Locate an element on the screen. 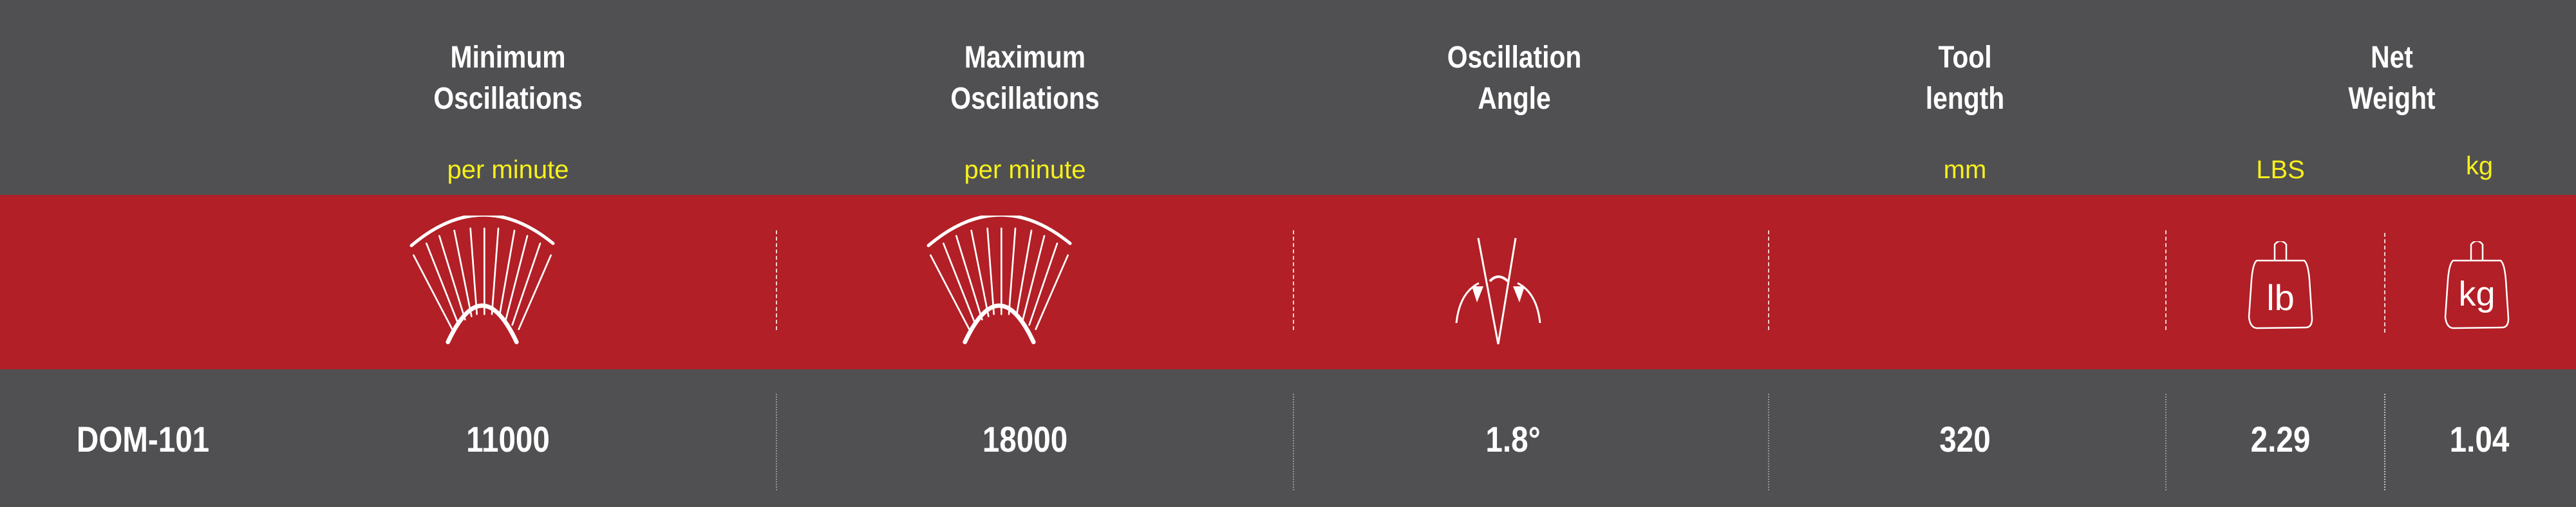  unit-kg: kg is located at coordinates (2479, 166).